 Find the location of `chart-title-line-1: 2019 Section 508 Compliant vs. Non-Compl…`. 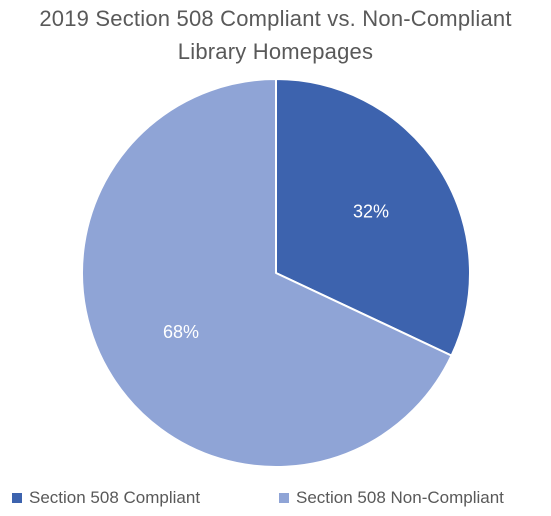

chart-title-line-1: 2019 Section 508 Compliant vs. Non-Compl… is located at coordinates (275, 18).